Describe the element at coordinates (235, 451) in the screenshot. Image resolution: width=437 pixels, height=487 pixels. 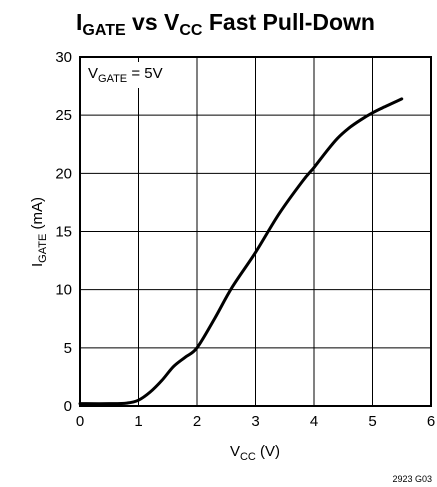
I see `x-axis-label-main: V` at that location.